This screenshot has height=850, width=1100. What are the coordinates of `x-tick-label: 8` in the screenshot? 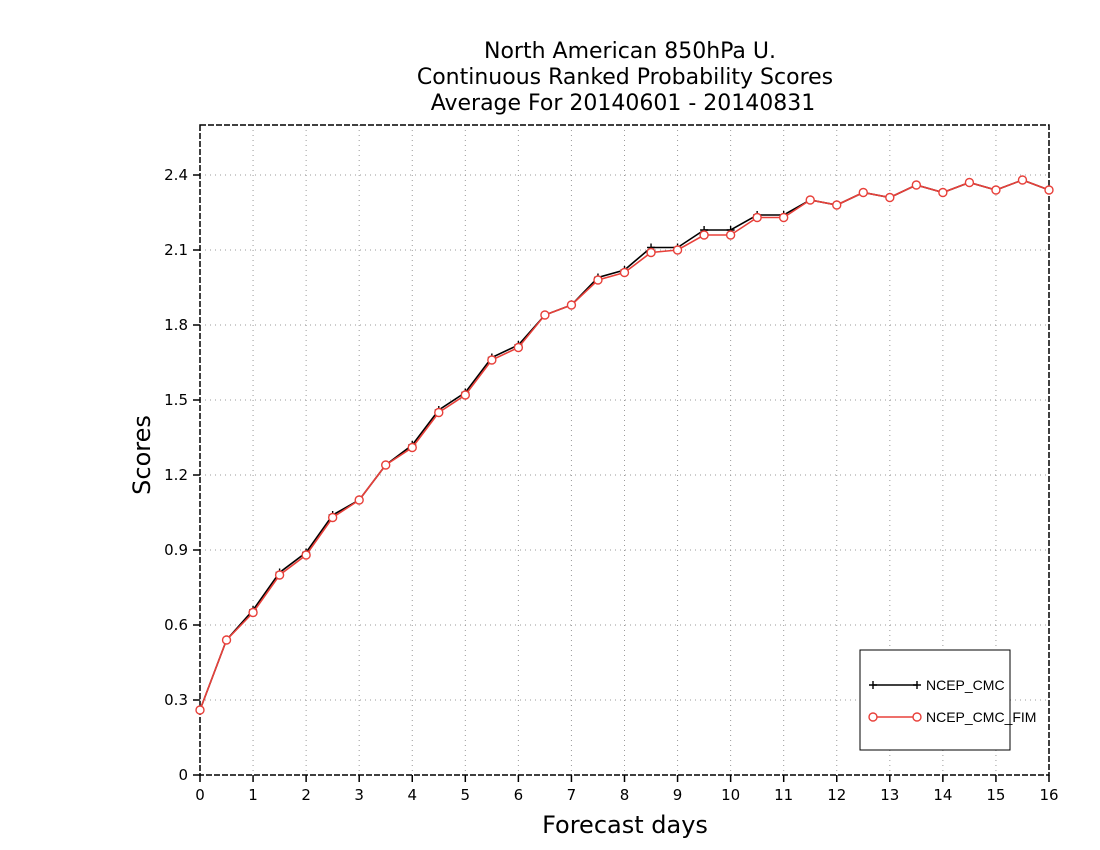 It's located at (625, 795).